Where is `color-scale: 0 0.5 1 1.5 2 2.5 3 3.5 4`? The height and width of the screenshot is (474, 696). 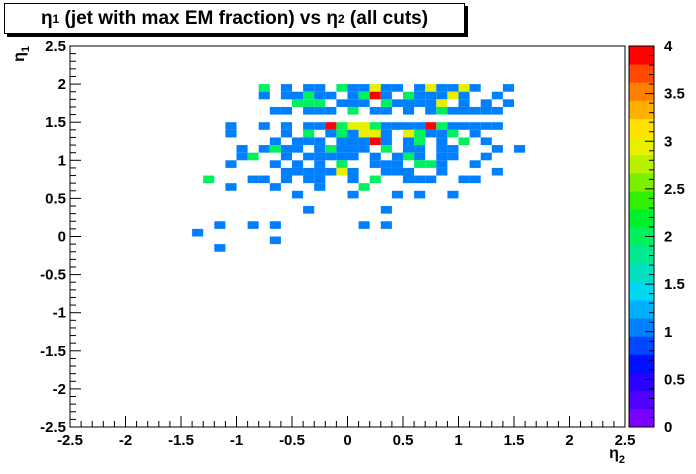
color-scale: 0 0.5 1 1.5 2 2.5 3 3.5 4 is located at coordinates (656, 237).